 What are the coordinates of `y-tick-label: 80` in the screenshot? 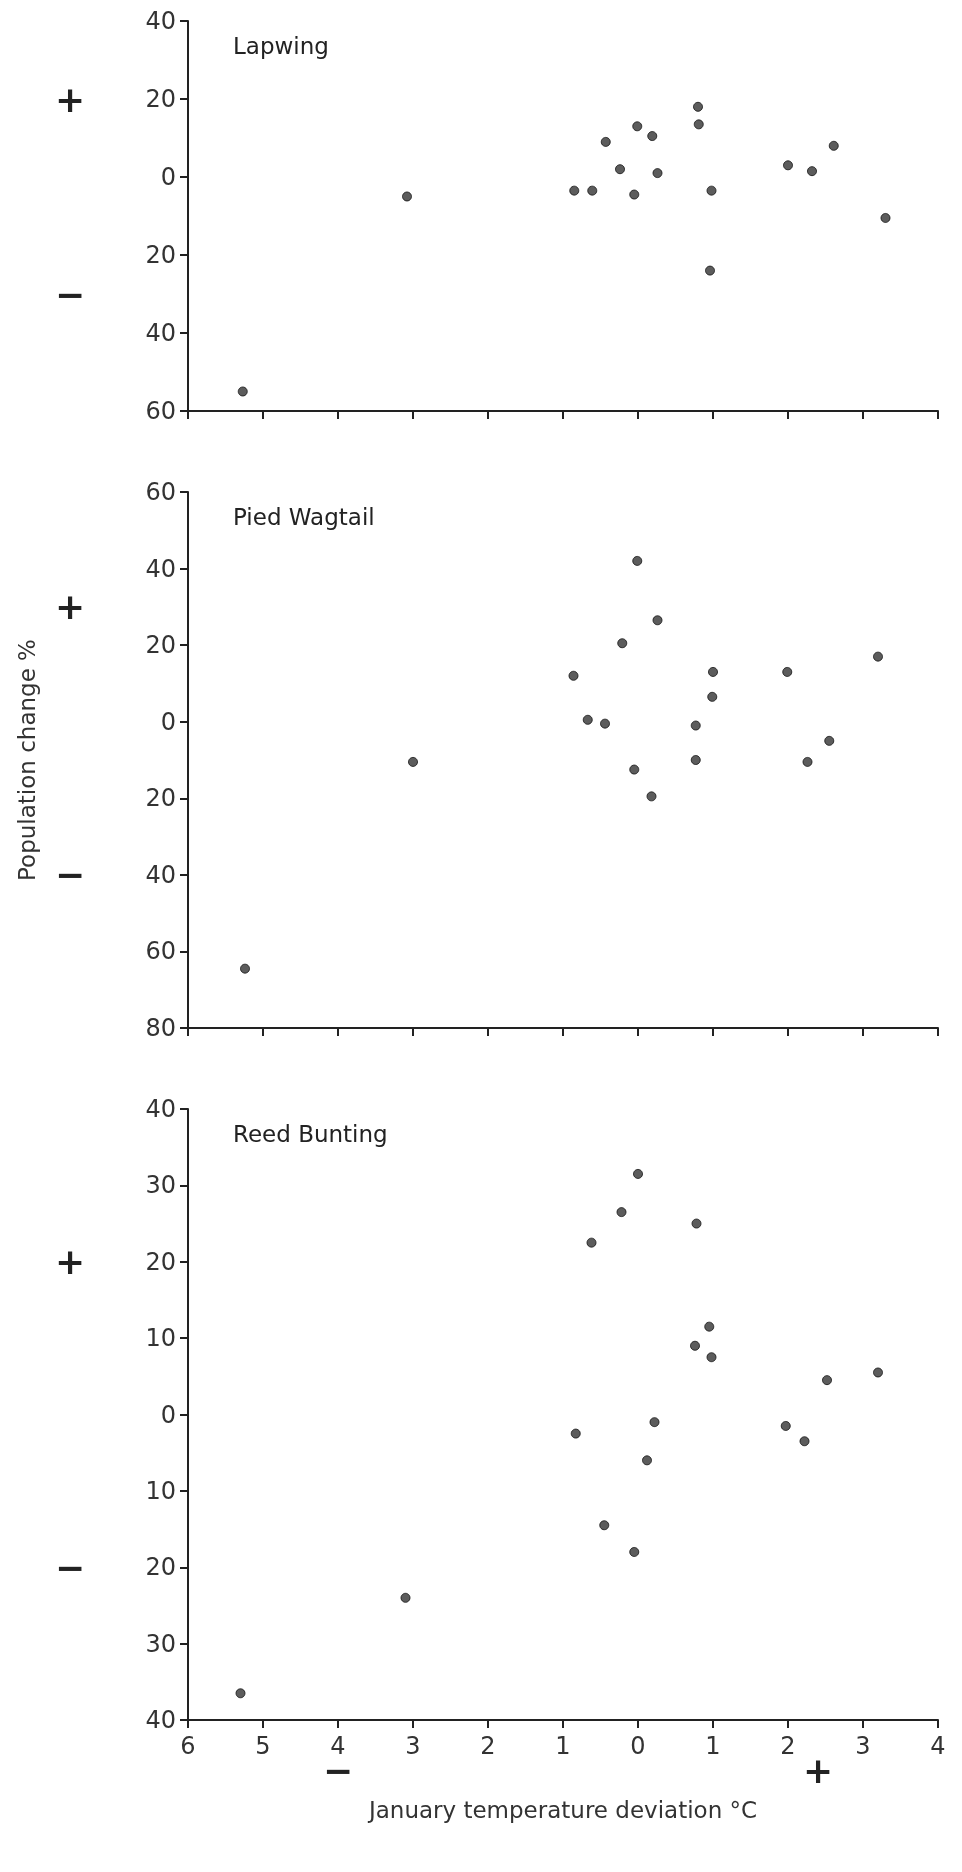 It's located at (160, 1028).